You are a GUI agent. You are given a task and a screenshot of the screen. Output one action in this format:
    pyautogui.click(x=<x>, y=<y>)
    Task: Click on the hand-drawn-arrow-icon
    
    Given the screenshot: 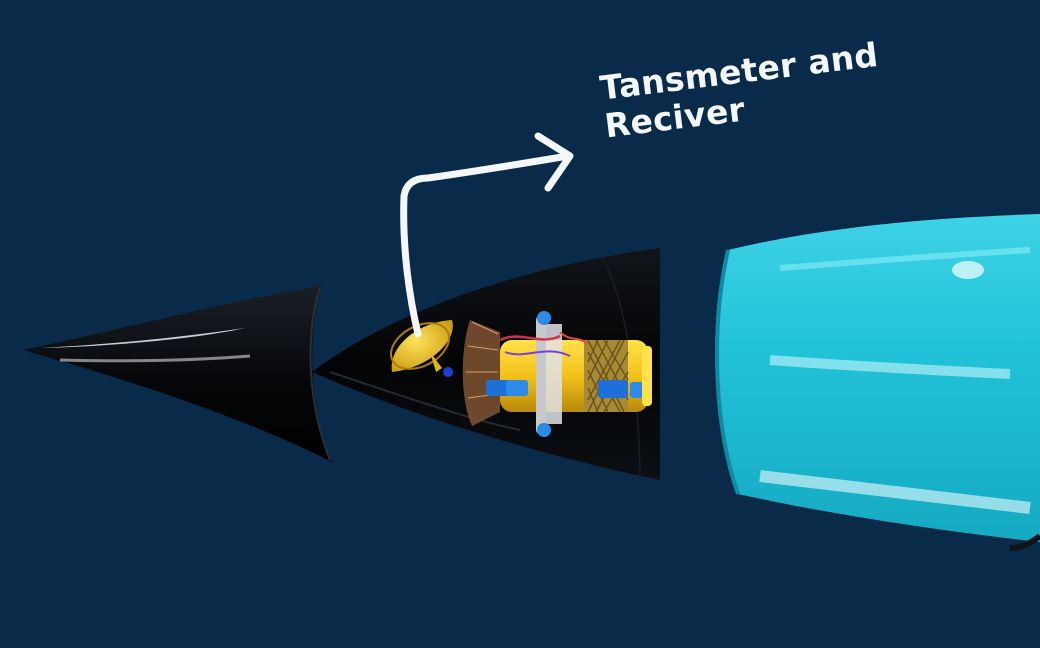 What is the action you would take?
    pyautogui.click(x=487, y=235)
    